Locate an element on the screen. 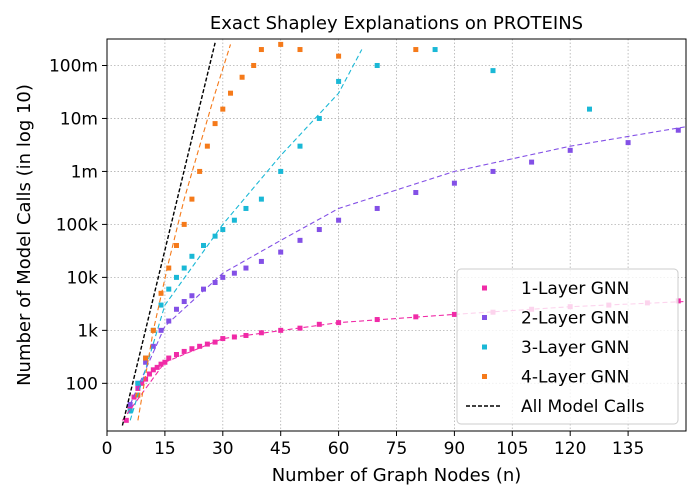 The height and width of the screenshot is (500, 700). y-tick-label: 10k is located at coordinates (83, 278).